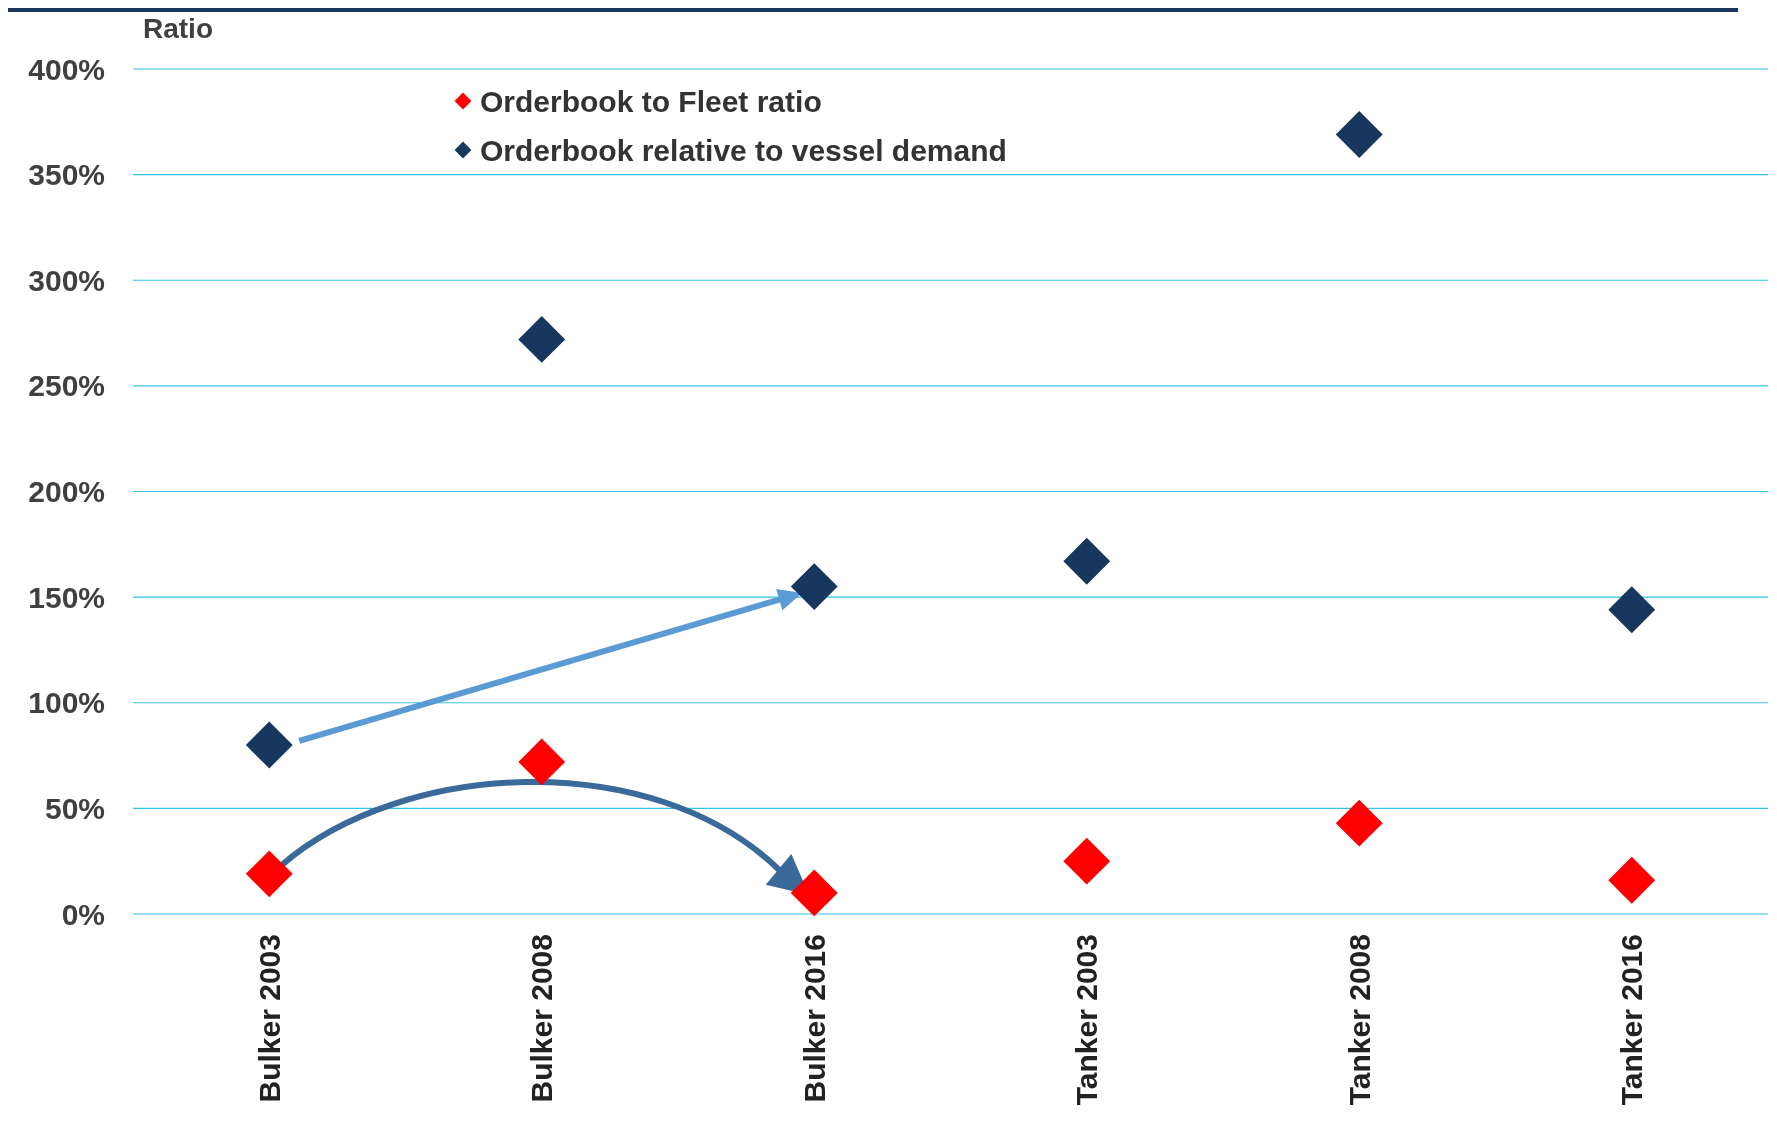 The width and height of the screenshot is (1777, 1123). Describe the element at coordinates (66, 175) in the screenshot. I see `y-tick-label: 350%` at that location.